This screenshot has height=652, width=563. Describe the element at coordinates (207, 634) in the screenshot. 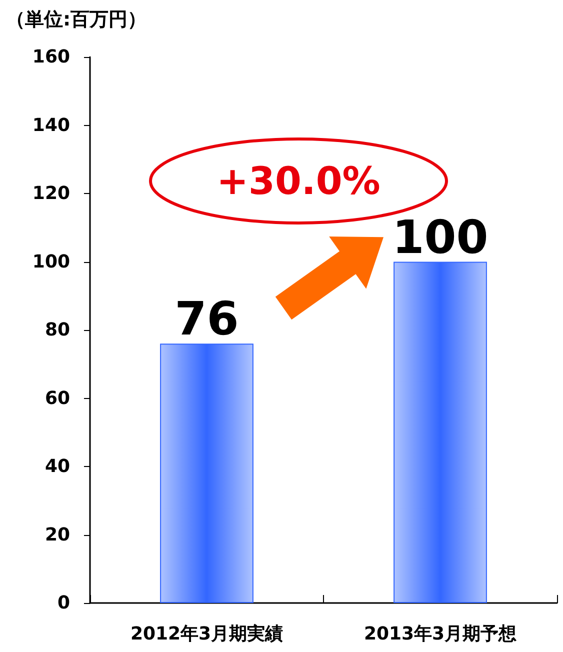

I see `x-tick-label: 2012年3月期実績` at that location.